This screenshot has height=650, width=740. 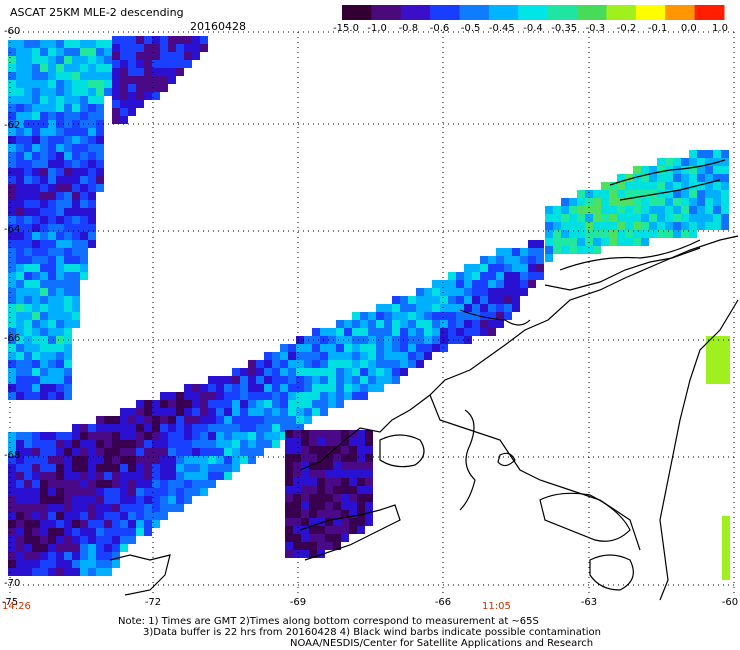 I want to click on lat-label: -70, so click(x=12, y=583).